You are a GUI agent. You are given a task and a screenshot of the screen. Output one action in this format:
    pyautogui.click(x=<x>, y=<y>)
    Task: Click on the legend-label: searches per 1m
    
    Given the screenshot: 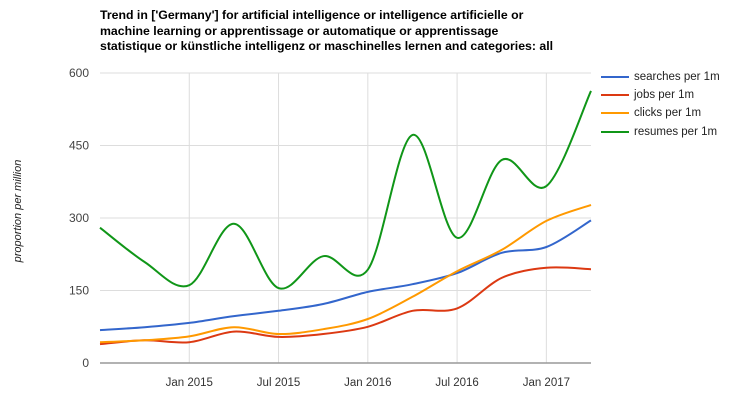 What is the action you would take?
    pyautogui.click(x=677, y=77)
    